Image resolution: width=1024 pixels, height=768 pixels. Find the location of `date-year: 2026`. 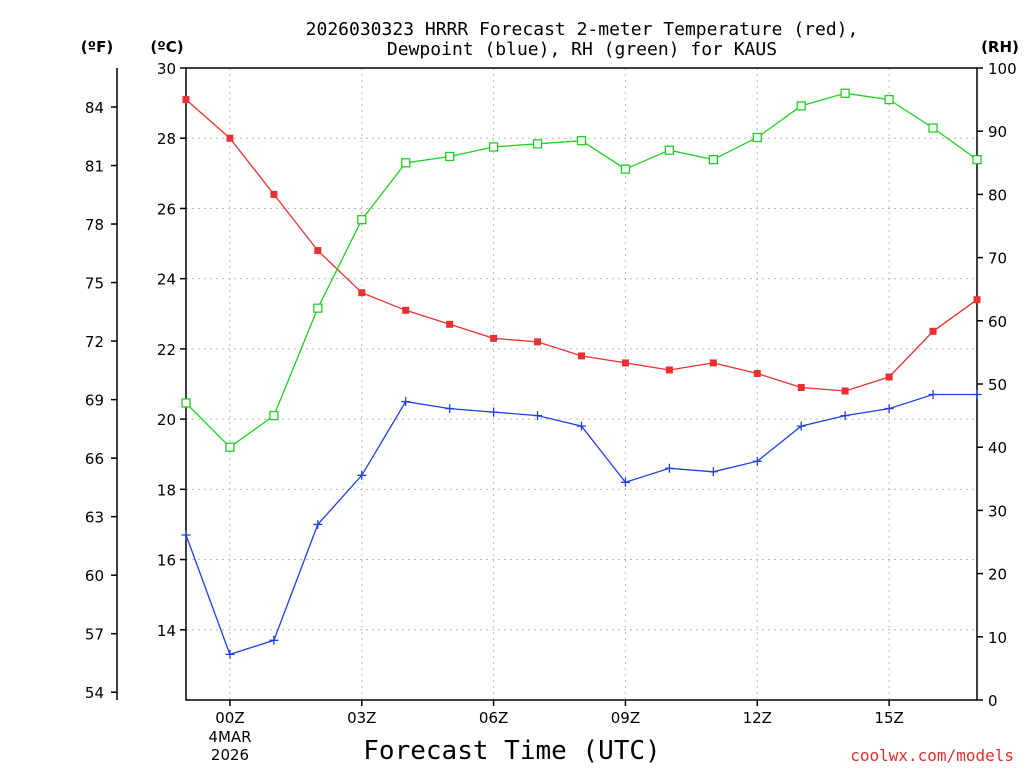

date-year: 2026 is located at coordinates (230, 755).